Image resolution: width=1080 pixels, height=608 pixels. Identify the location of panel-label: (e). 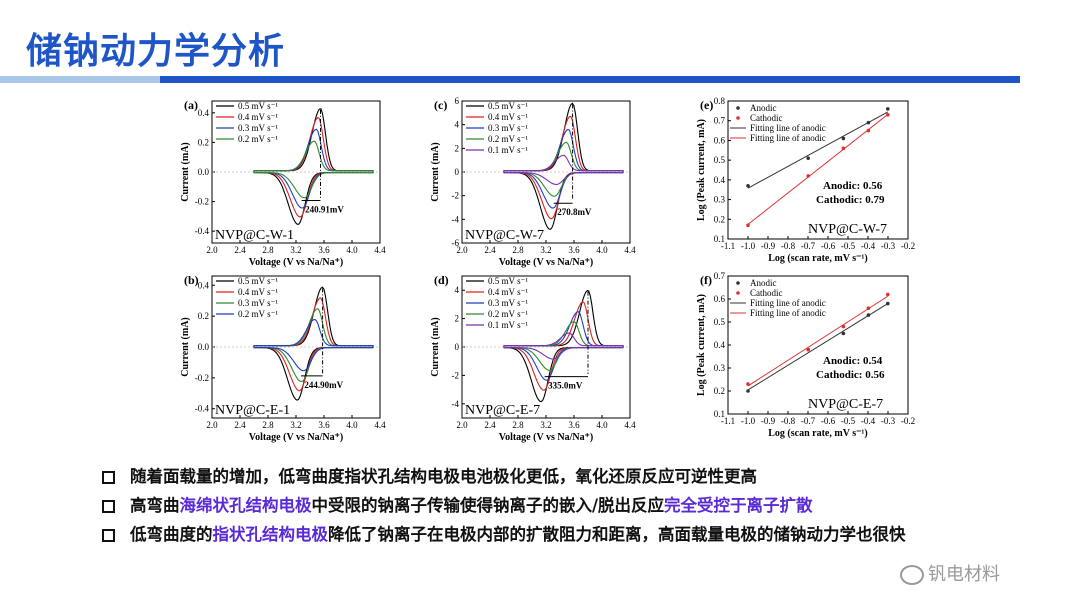
(706, 105).